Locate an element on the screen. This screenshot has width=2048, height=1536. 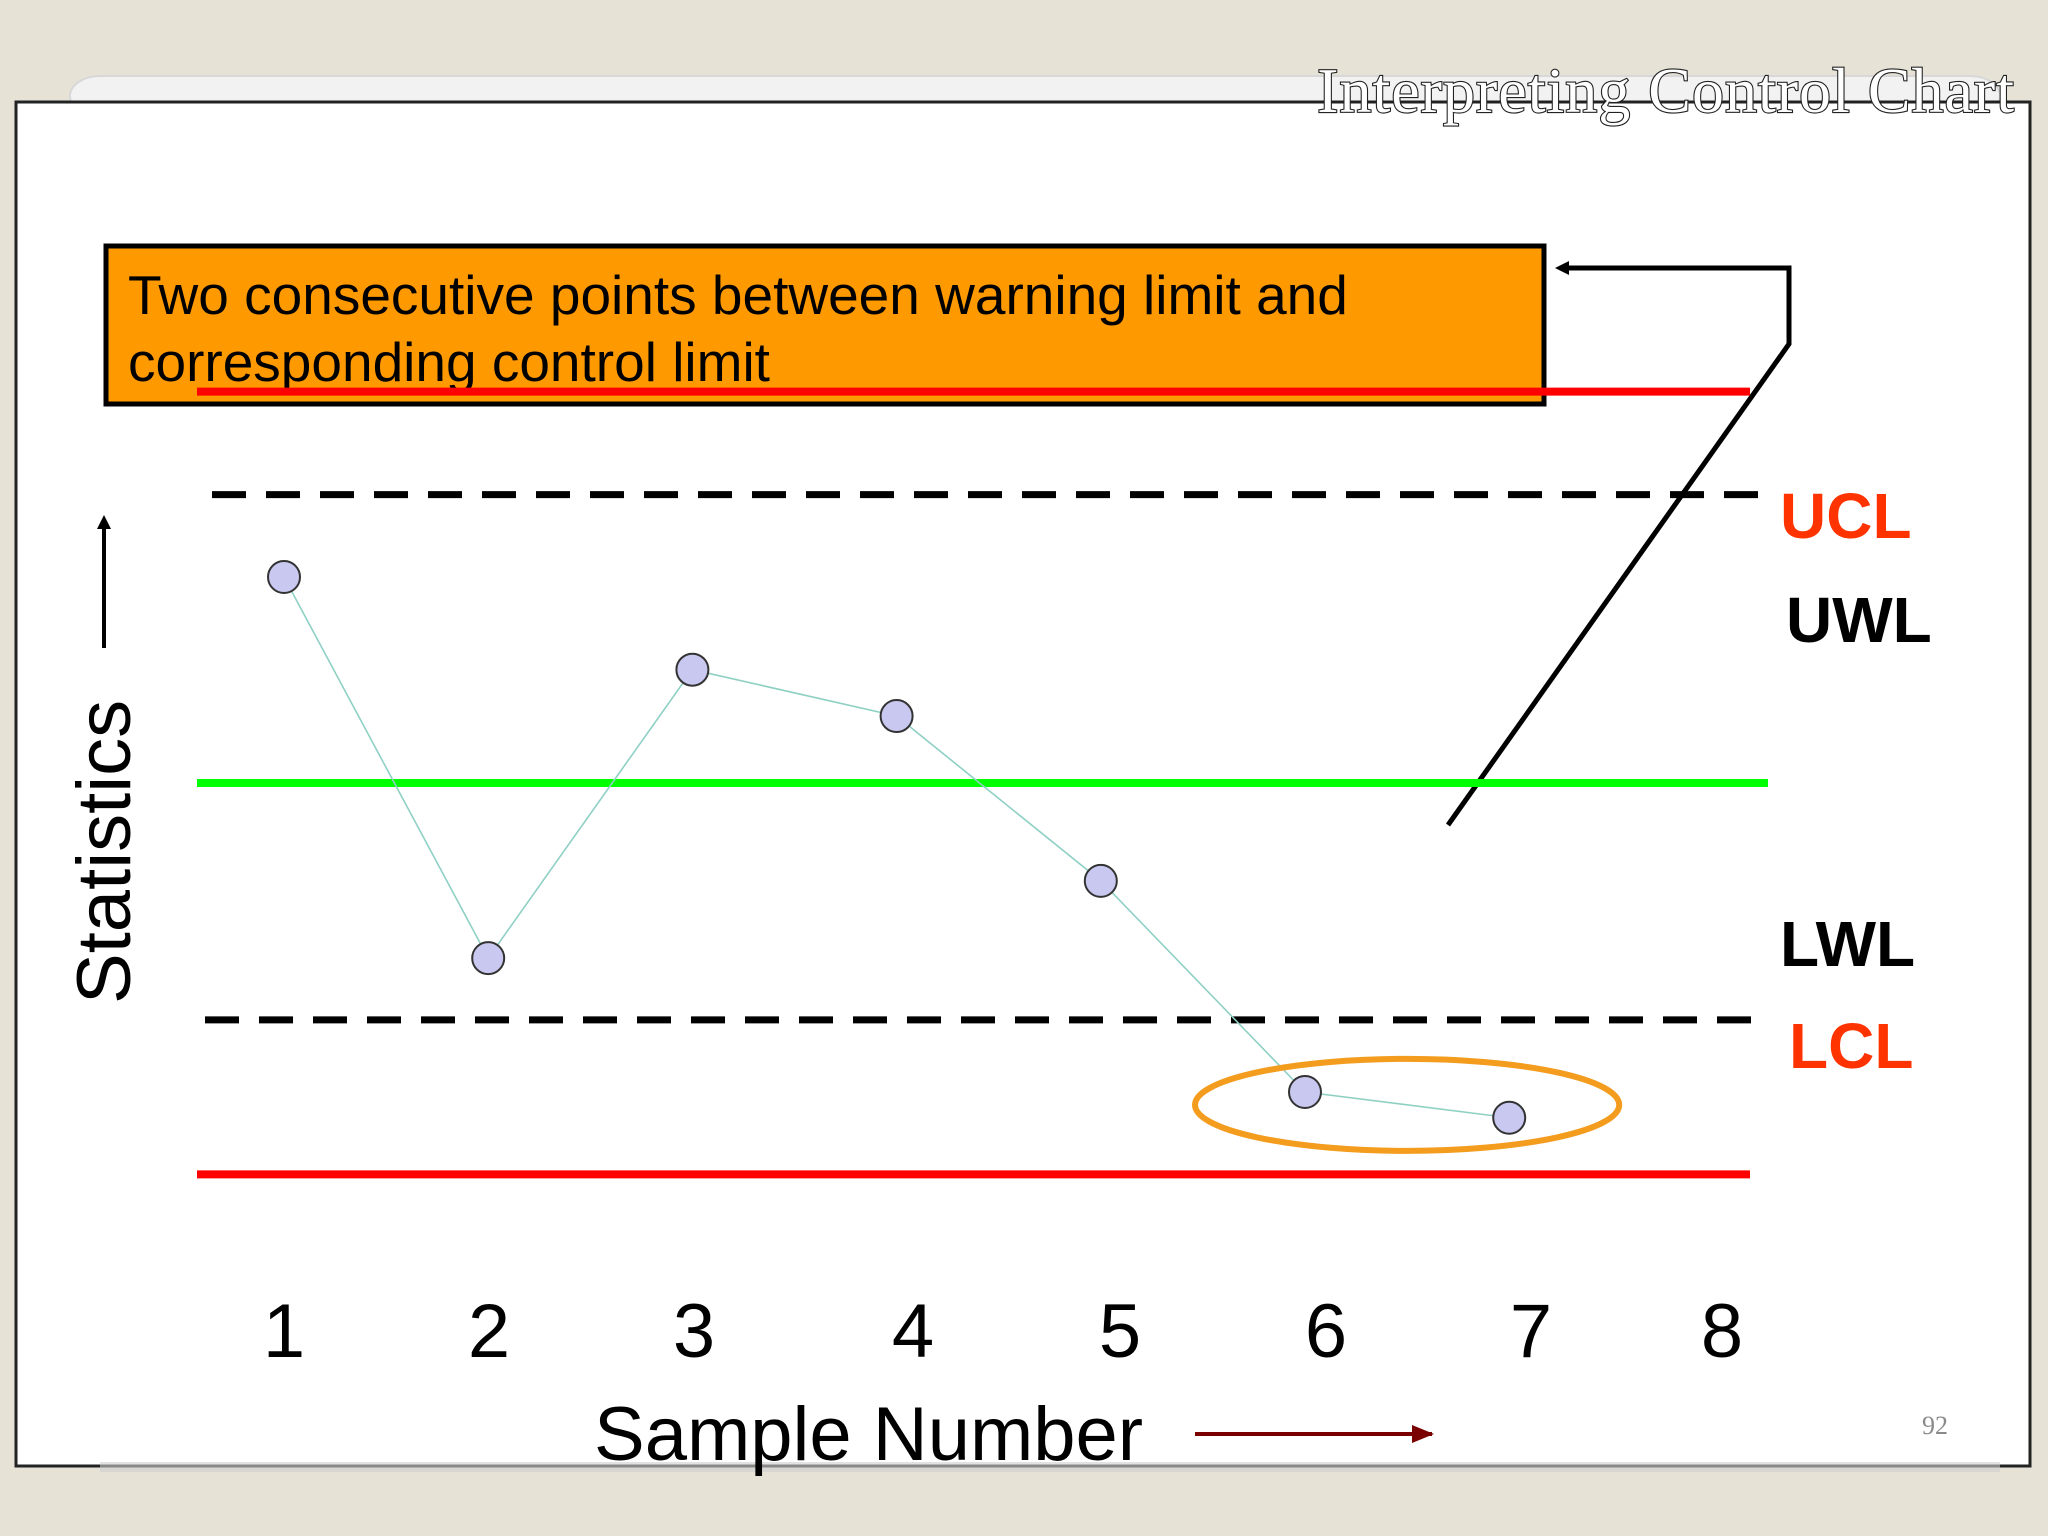
x-tick-label: 4 is located at coordinates (913, 1331).